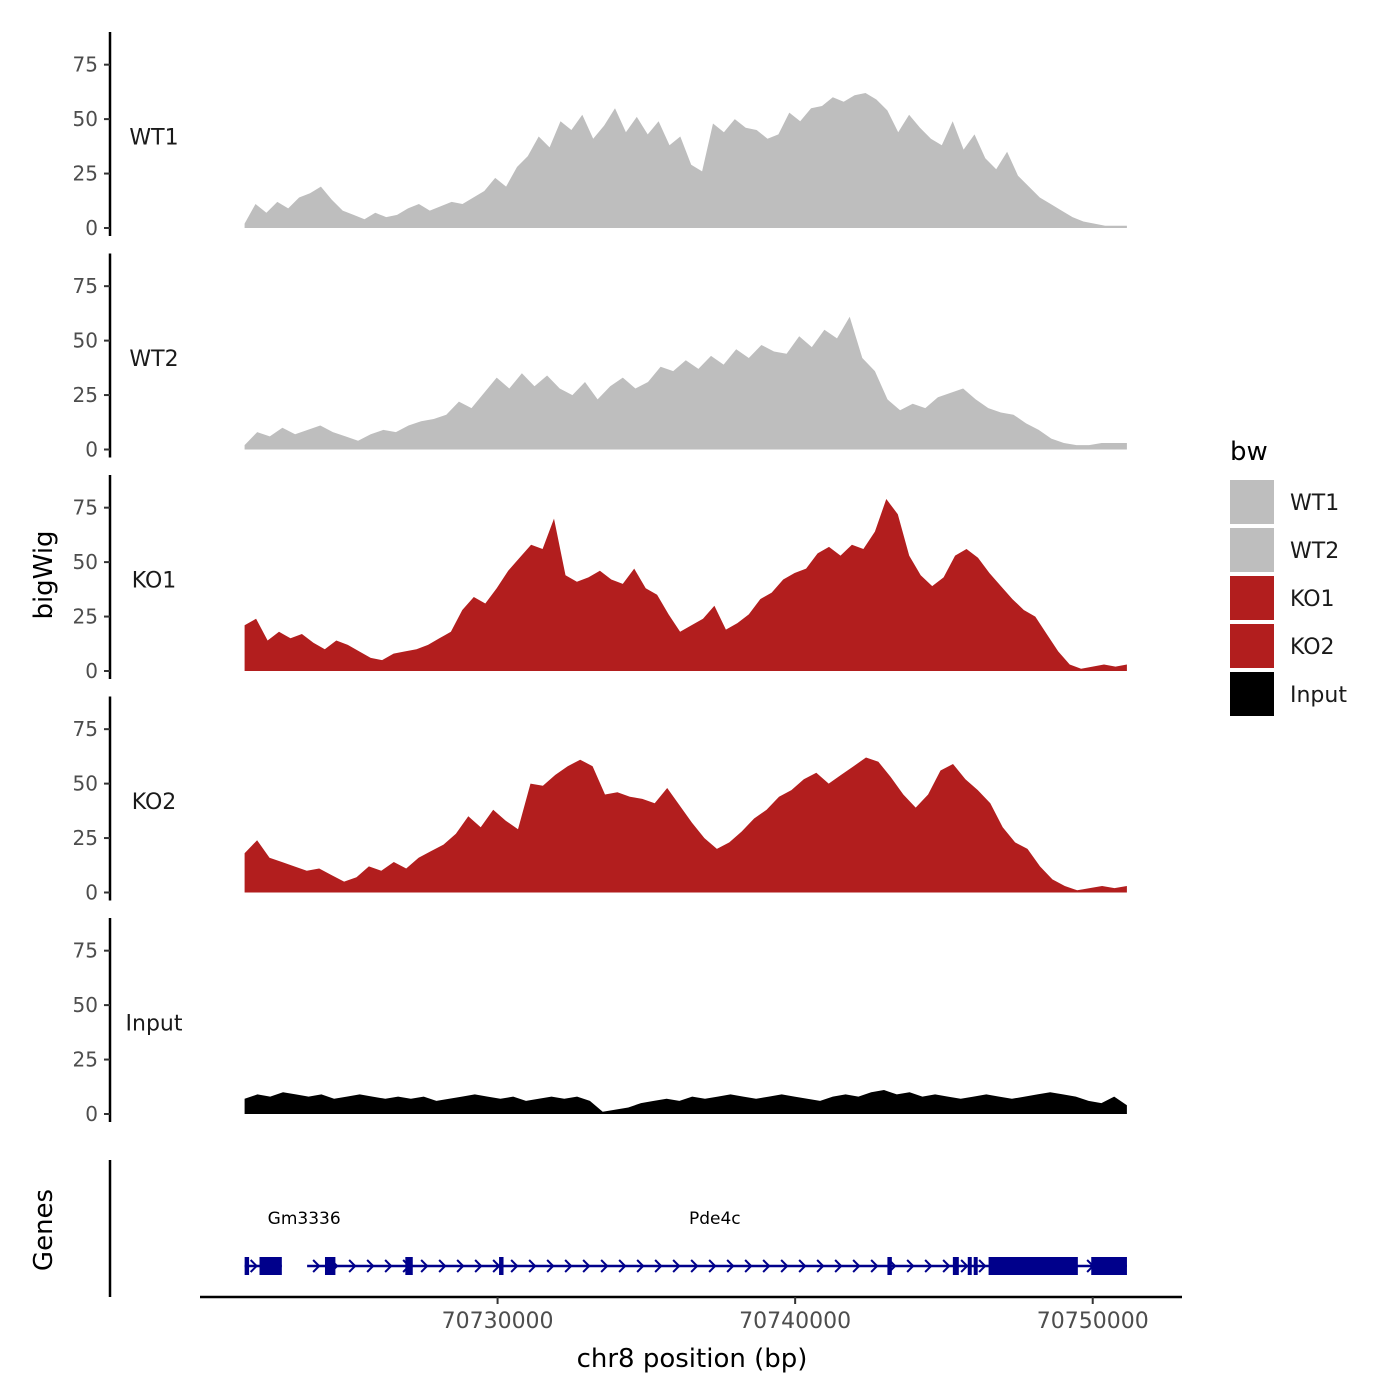 The image size is (1400, 1400). What do you see at coordinates (1288, 576) in the screenshot?
I see `legend: bw WT1 WT2 KO1 KO2 Input` at bounding box center [1288, 576].